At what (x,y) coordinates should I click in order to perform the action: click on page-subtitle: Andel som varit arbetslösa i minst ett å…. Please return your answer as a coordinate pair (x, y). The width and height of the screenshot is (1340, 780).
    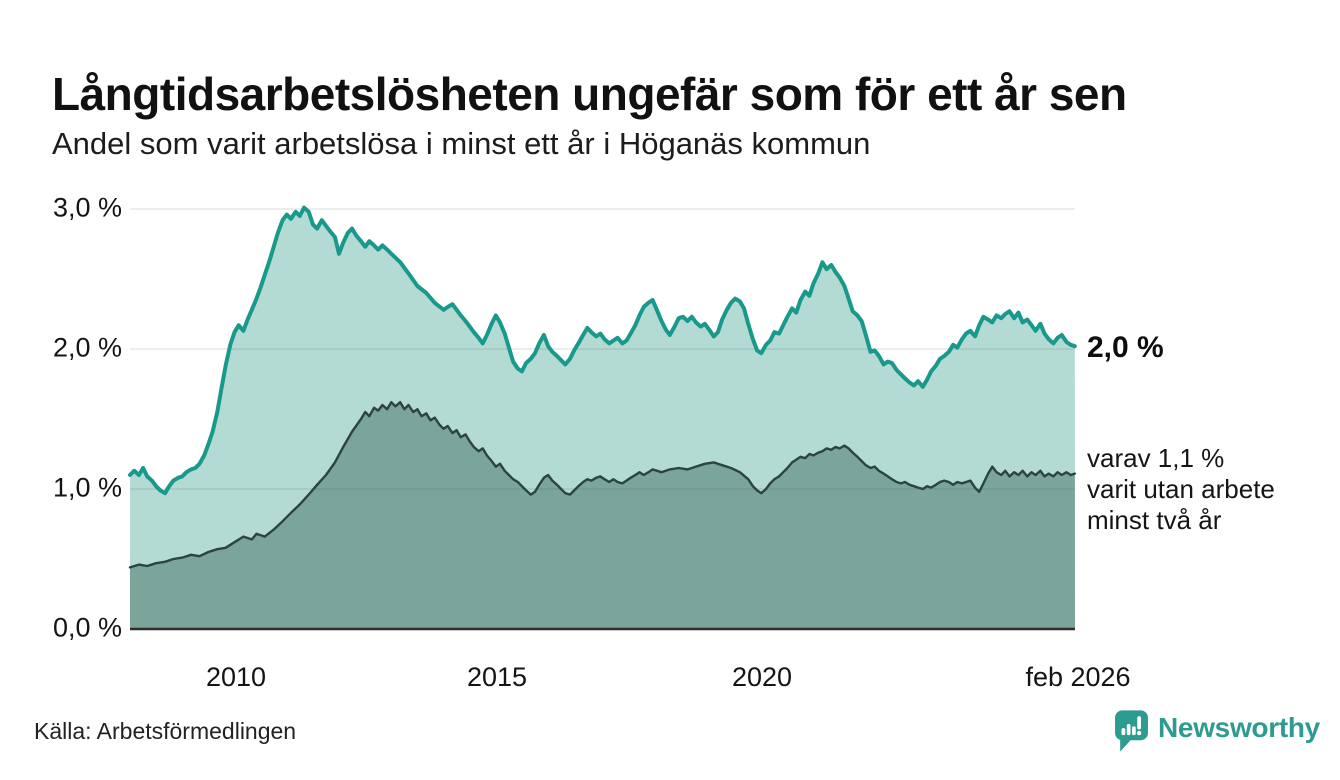
    Looking at the image, I should click on (461, 143).